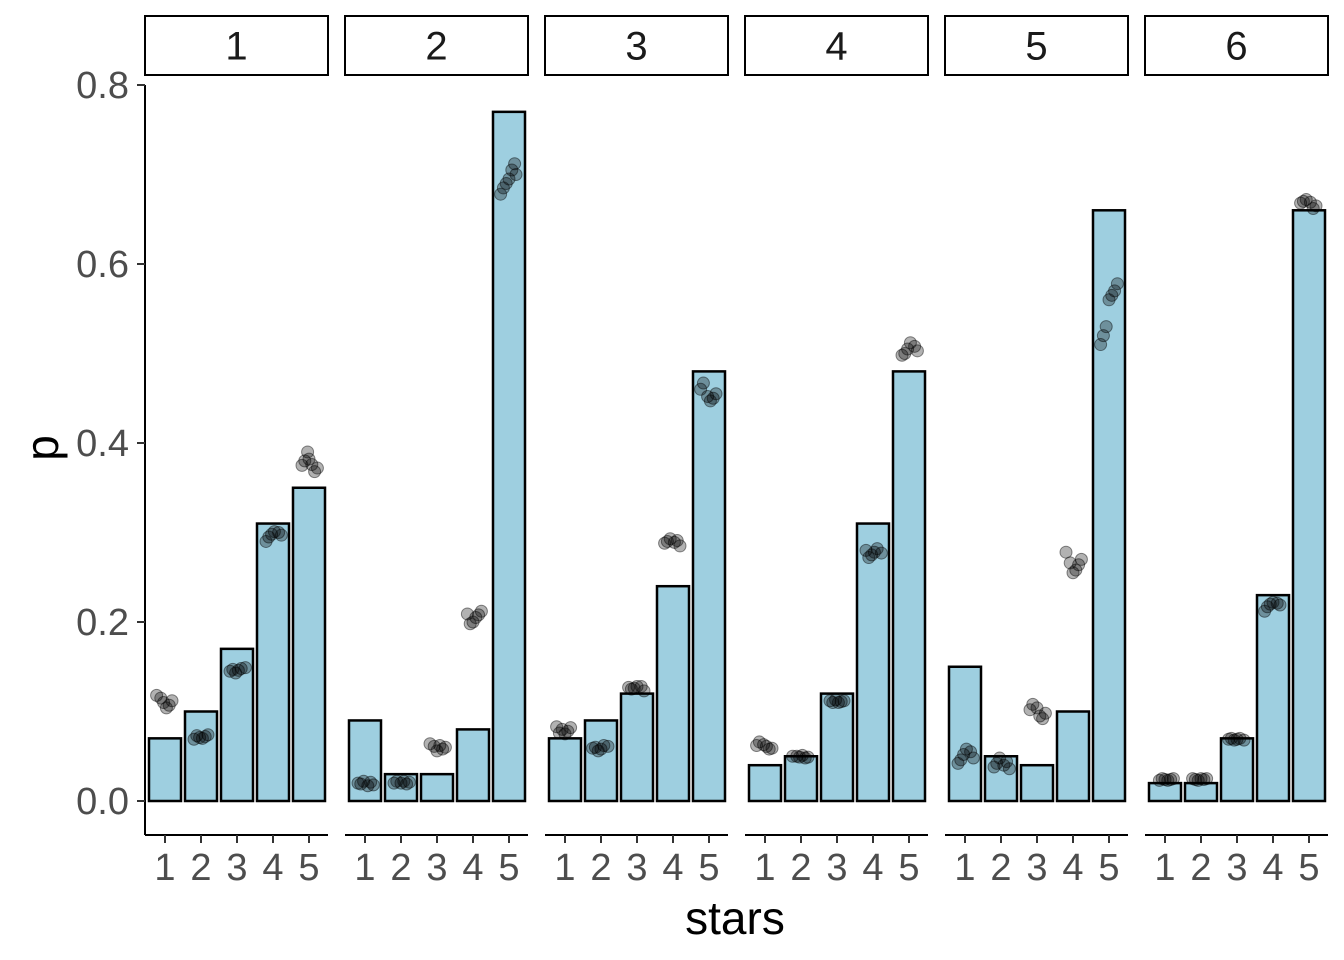  Describe the element at coordinates (836, 452) in the screenshot. I see `facet-panel-4: 41 2 3 4 5` at that location.